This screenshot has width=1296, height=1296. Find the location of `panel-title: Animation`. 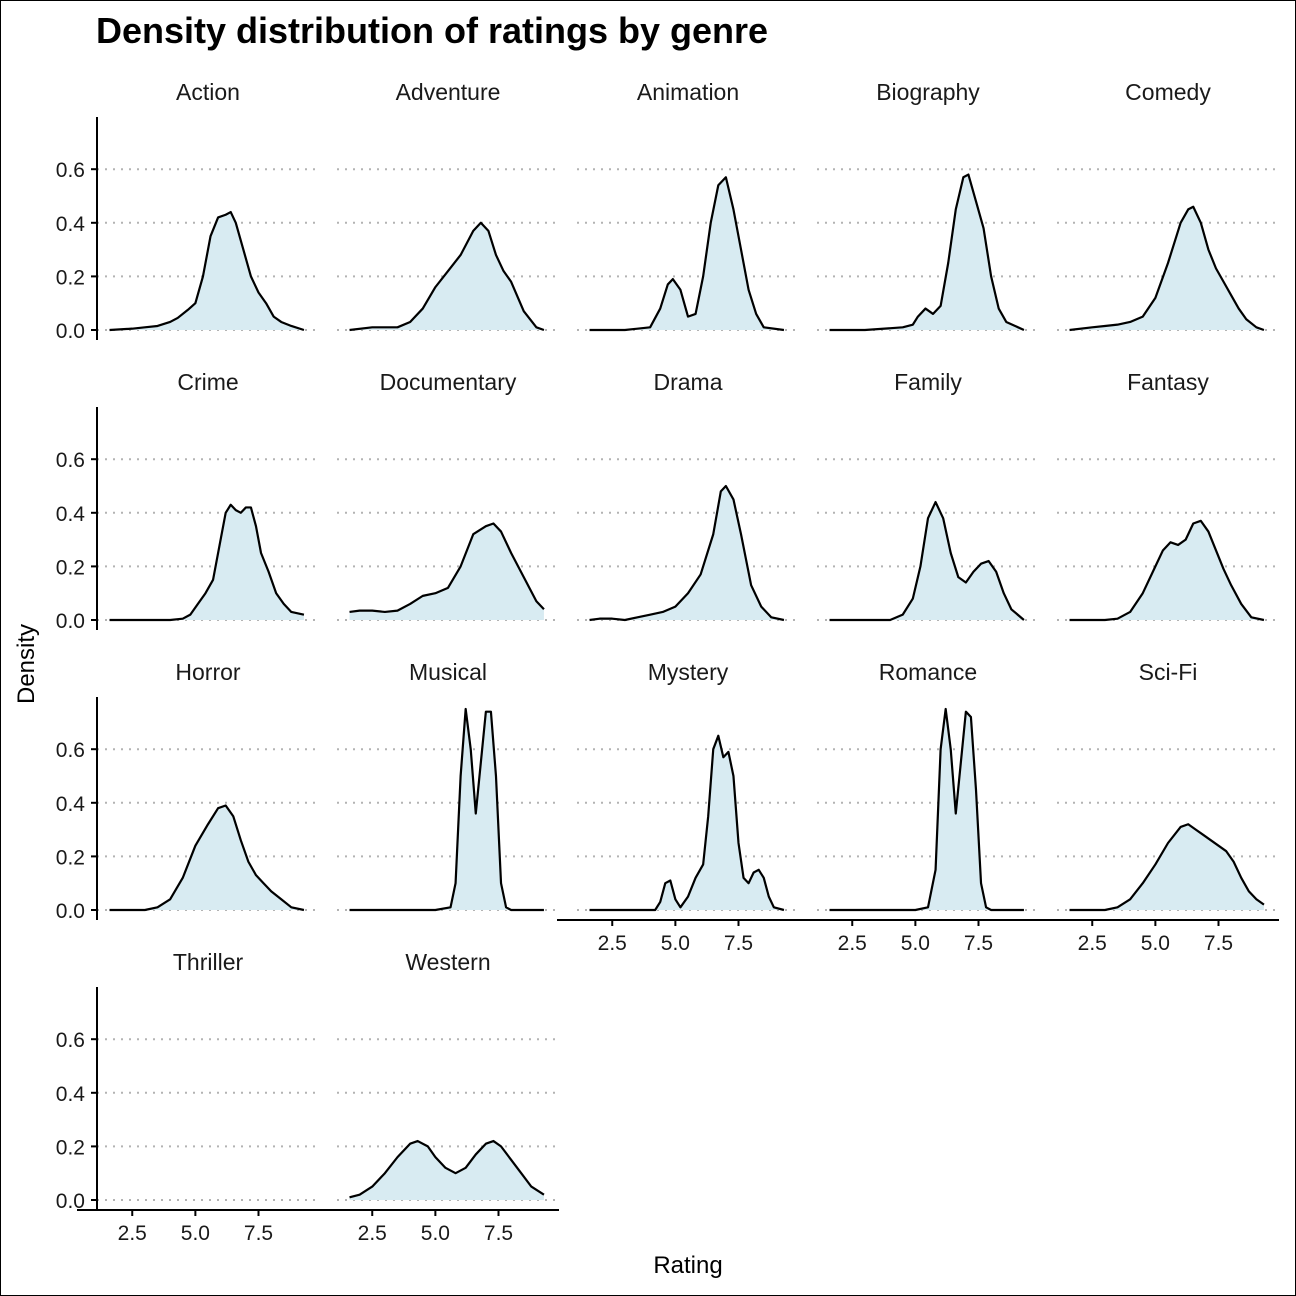

panel-title: Animation is located at coordinates (688, 92).